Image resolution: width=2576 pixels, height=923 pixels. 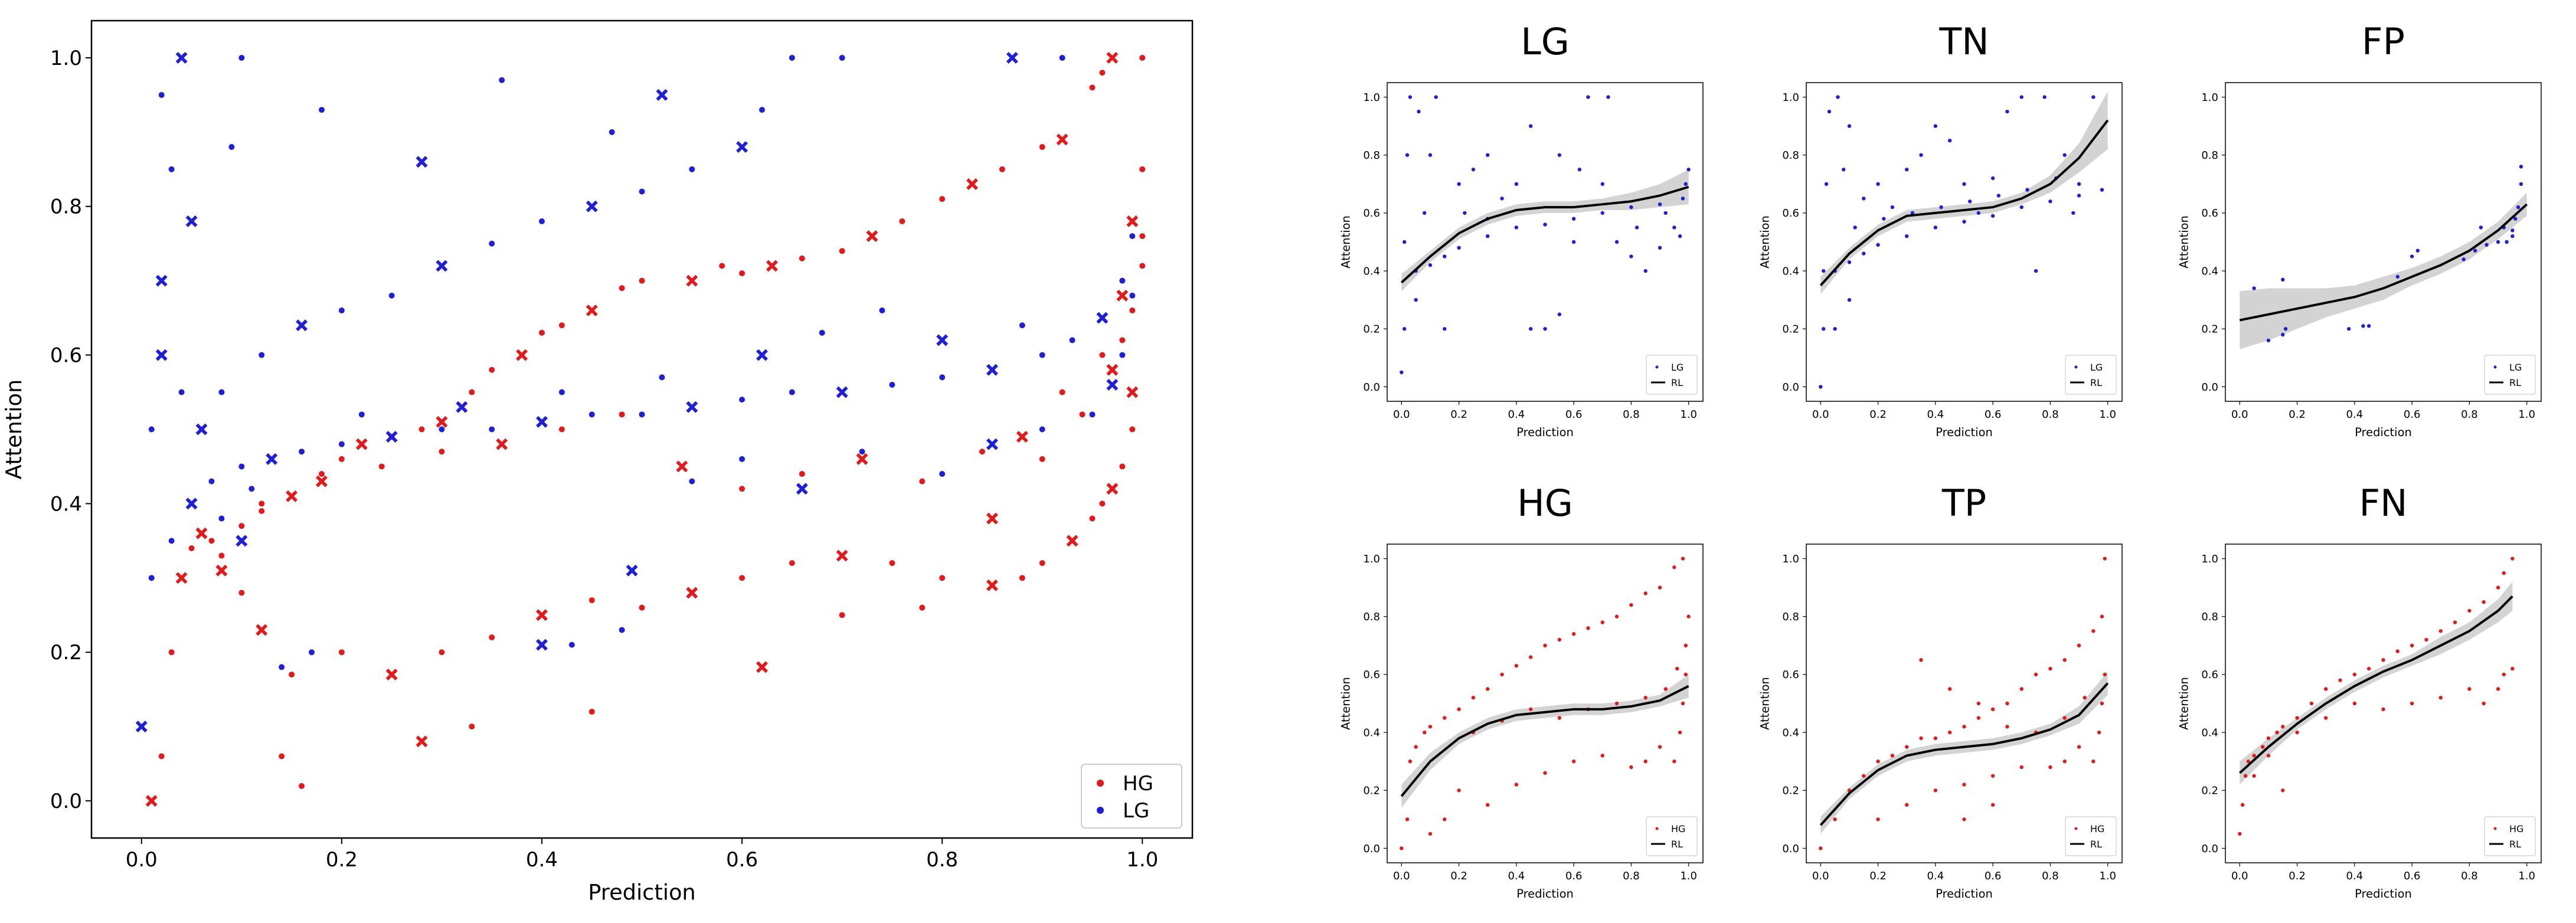 What do you see at coordinates (942, 860) in the screenshot?
I see `main-x-tick-label: 0.8` at bounding box center [942, 860].